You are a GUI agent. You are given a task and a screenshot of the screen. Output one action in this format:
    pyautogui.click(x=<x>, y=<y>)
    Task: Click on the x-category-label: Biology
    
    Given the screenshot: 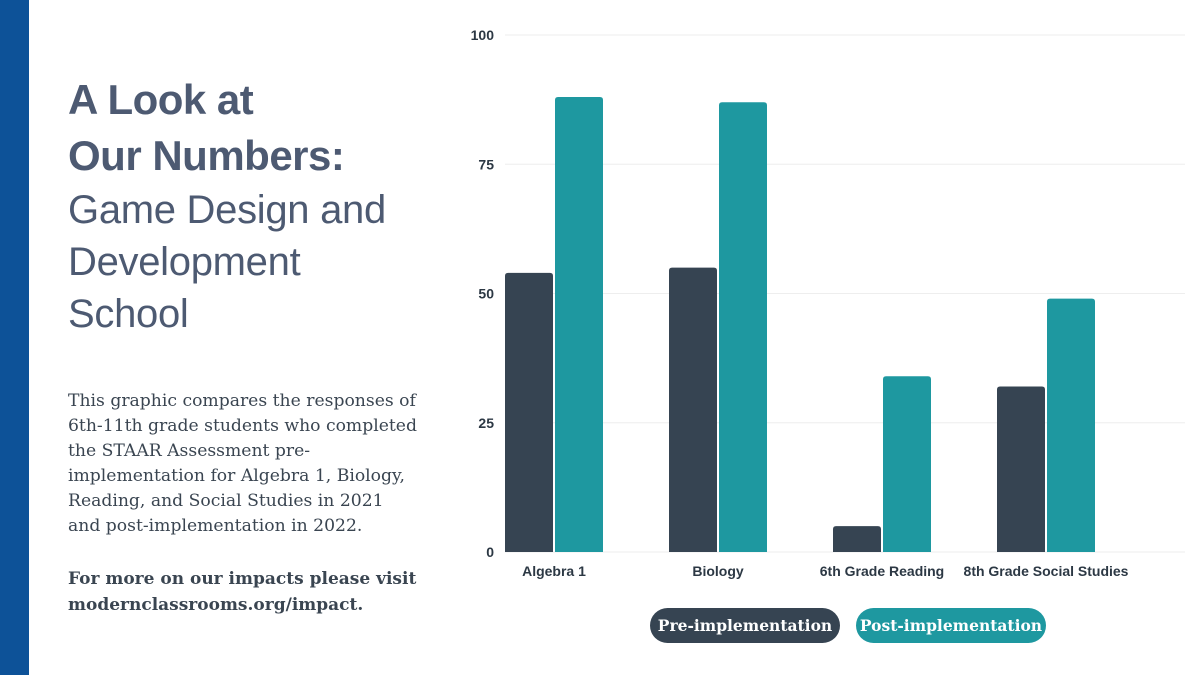 What is the action you would take?
    pyautogui.click(x=718, y=571)
    